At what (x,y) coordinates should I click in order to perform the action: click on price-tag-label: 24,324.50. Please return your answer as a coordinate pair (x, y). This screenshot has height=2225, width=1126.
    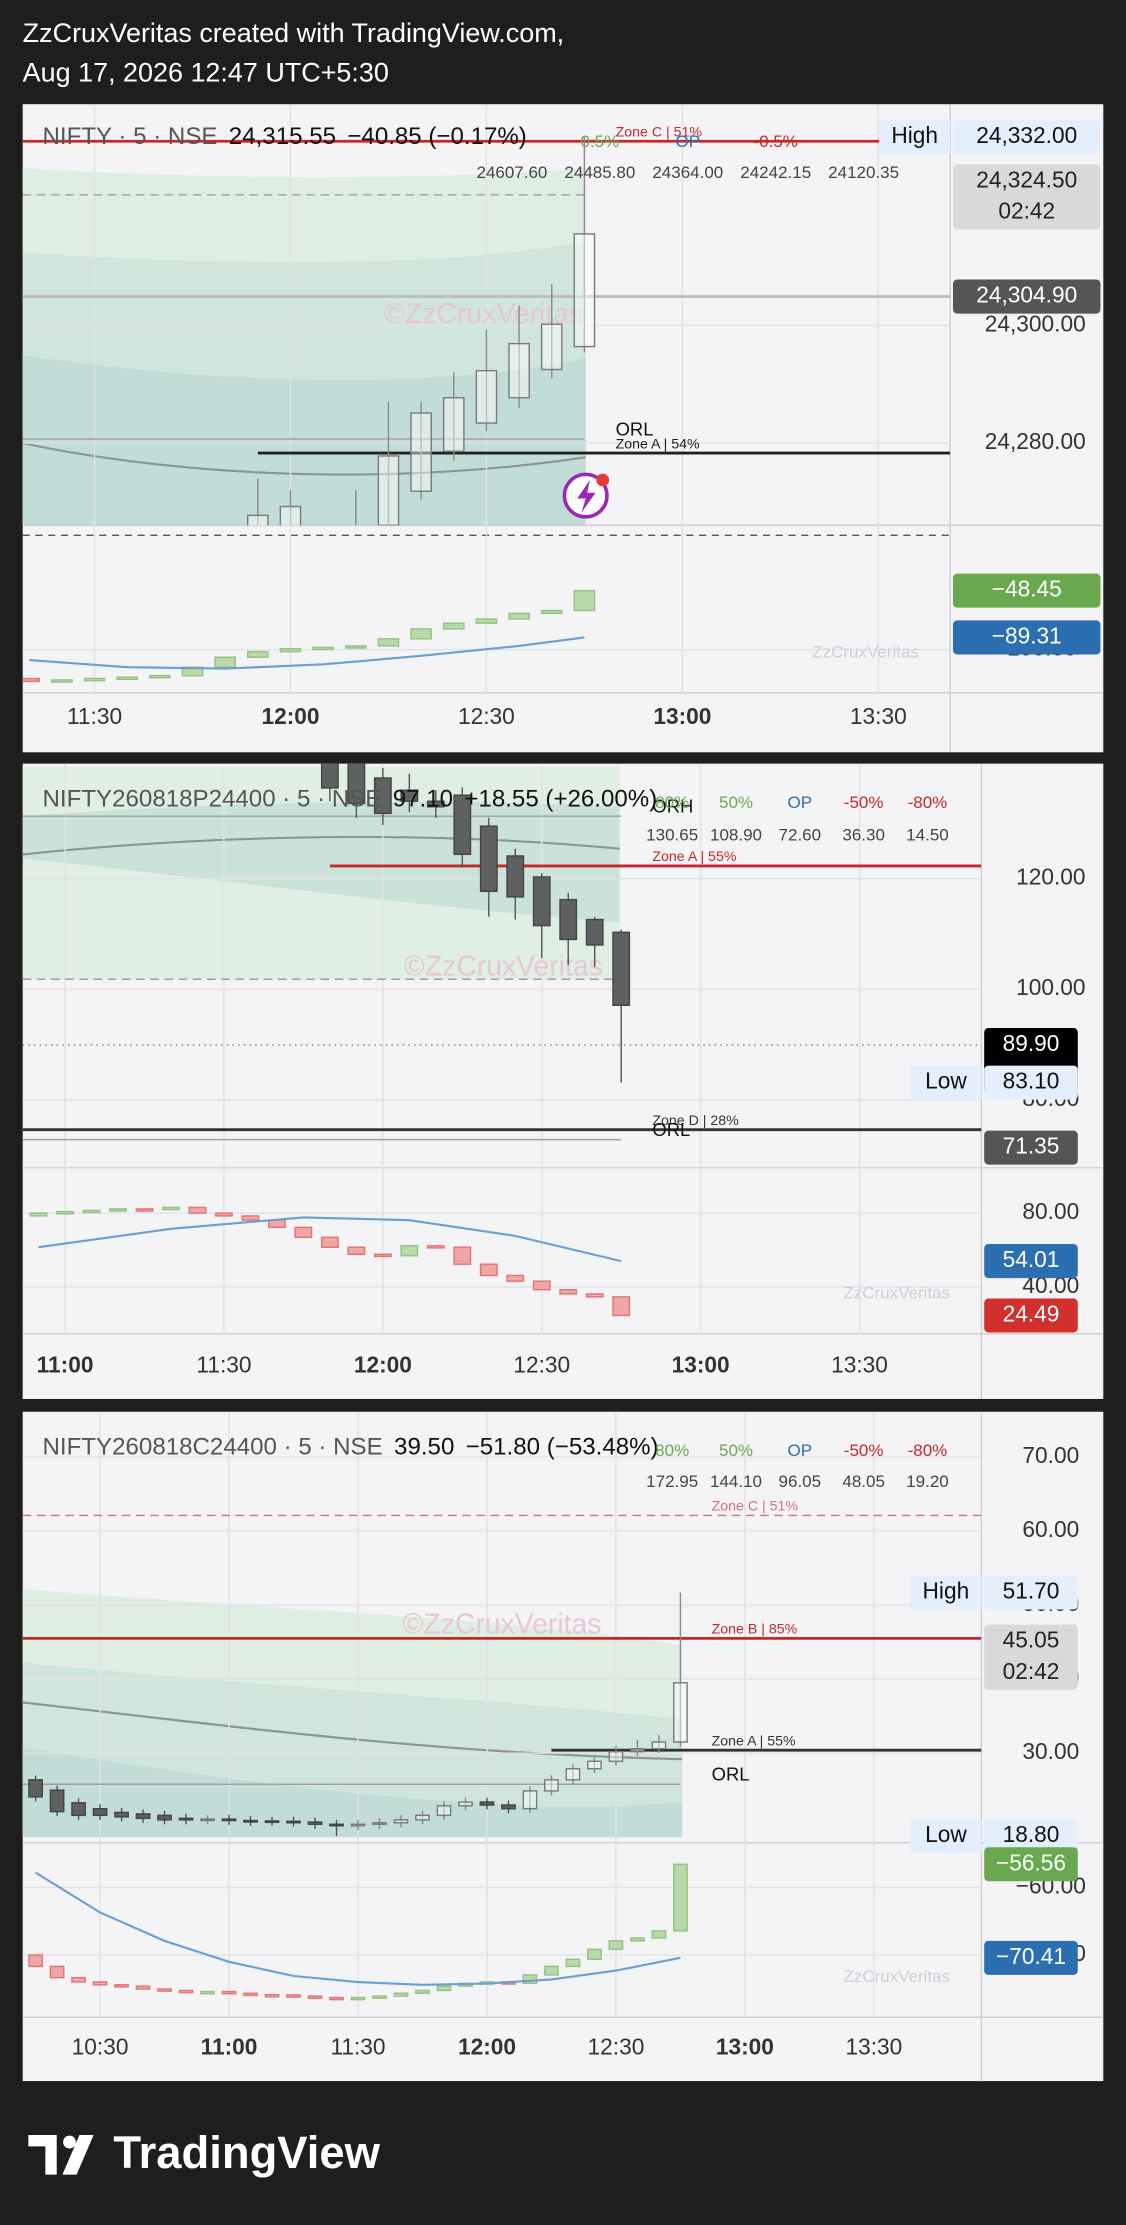
    Looking at the image, I should click on (1026, 179).